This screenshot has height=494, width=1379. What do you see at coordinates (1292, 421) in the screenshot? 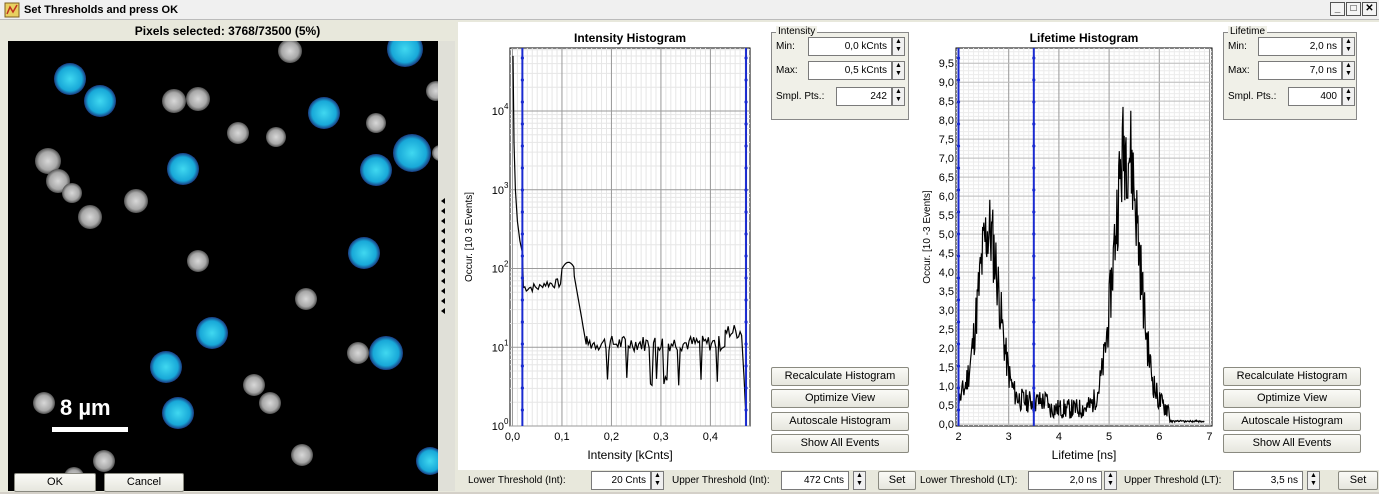
I see `lifetime-autoscale-button: Autoscale Histogram` at bounding box center [1292, 421].